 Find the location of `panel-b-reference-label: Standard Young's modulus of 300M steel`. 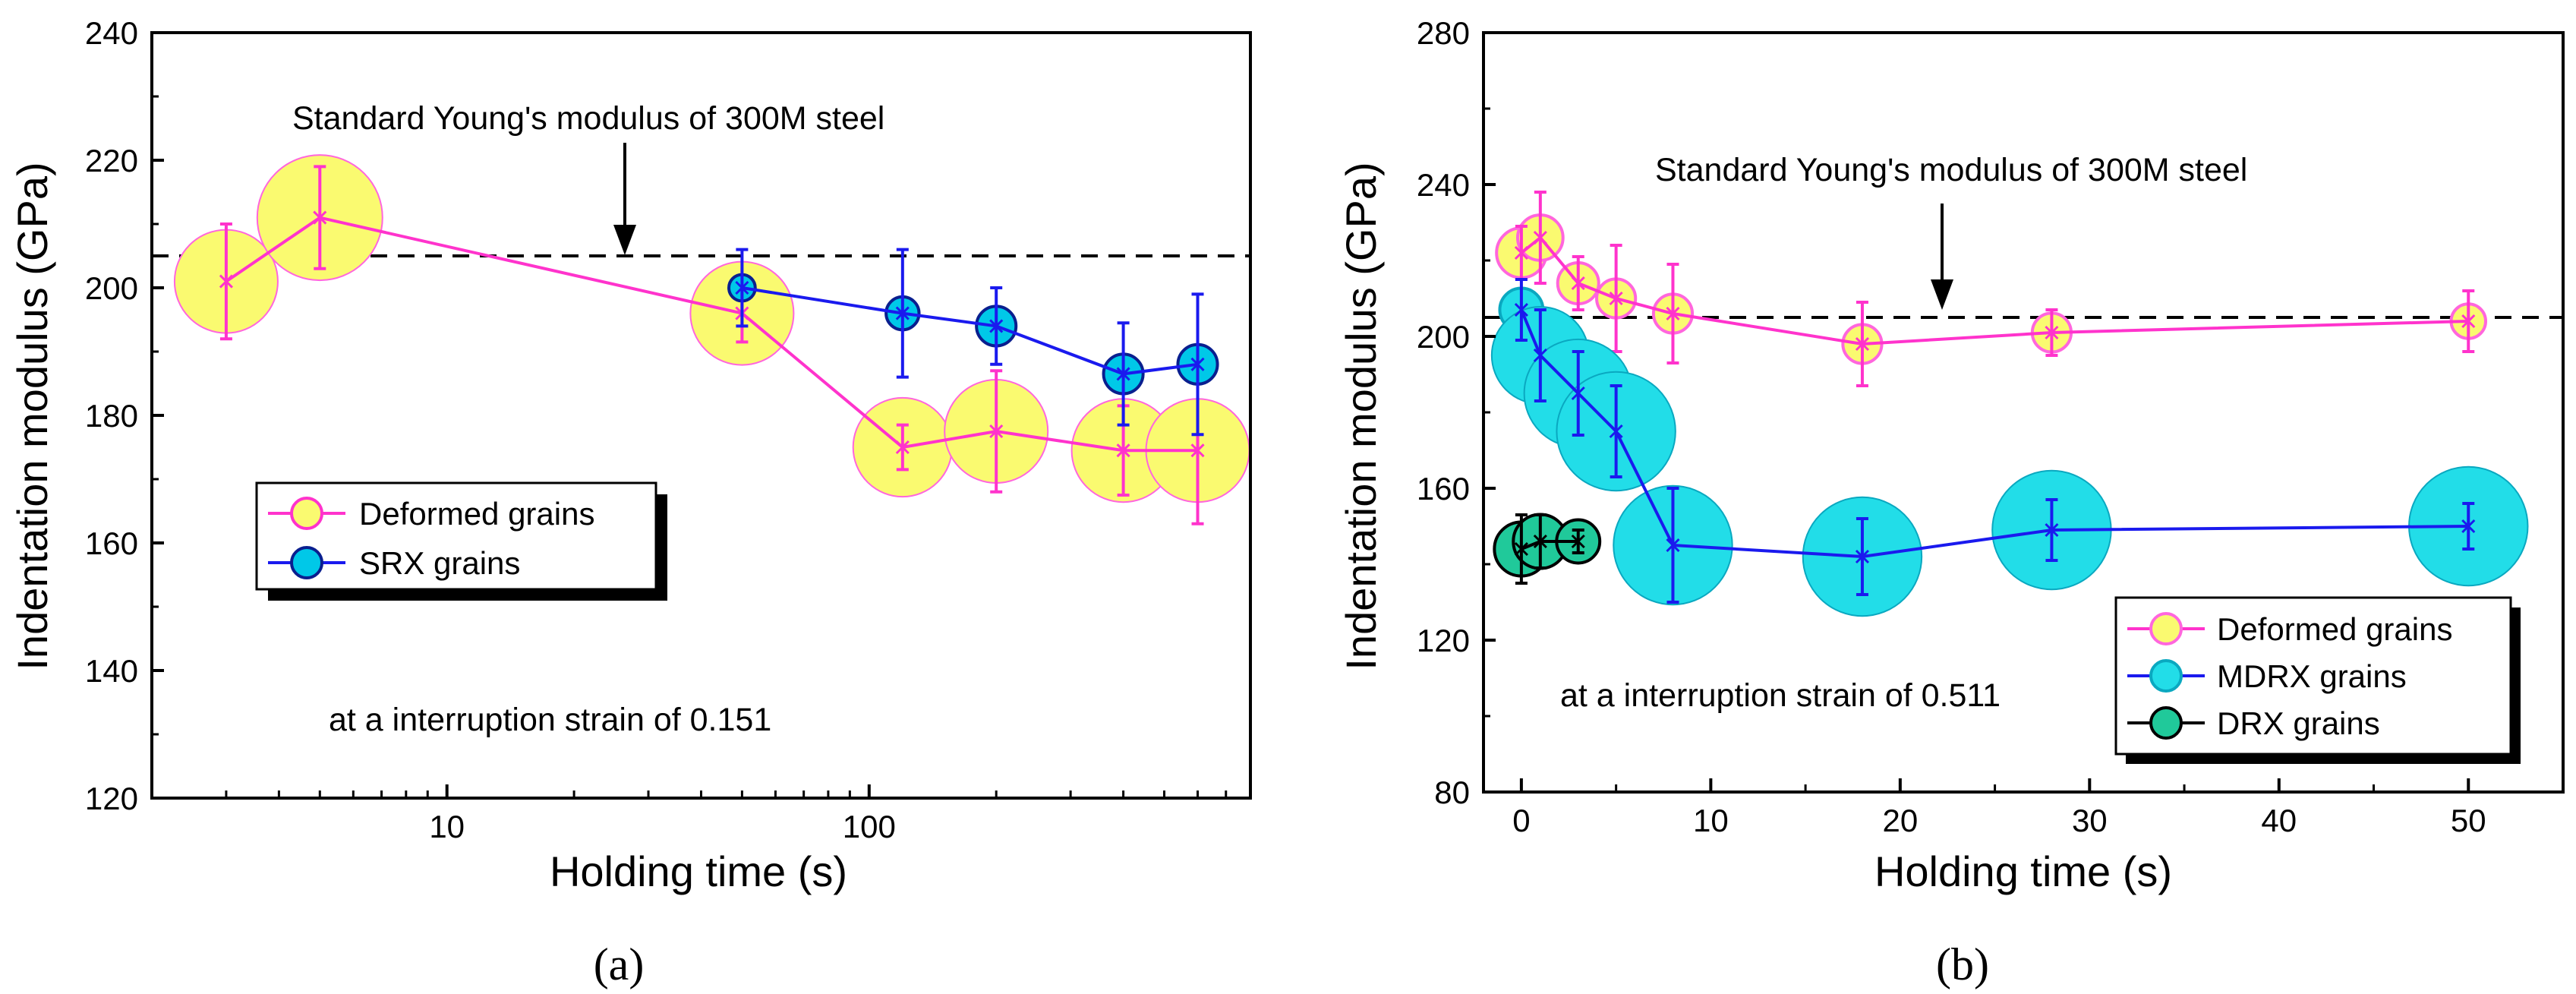

panel-b-reference-label: Standard Young's modulus of 300M steel is located at coordinates (1951, 170).